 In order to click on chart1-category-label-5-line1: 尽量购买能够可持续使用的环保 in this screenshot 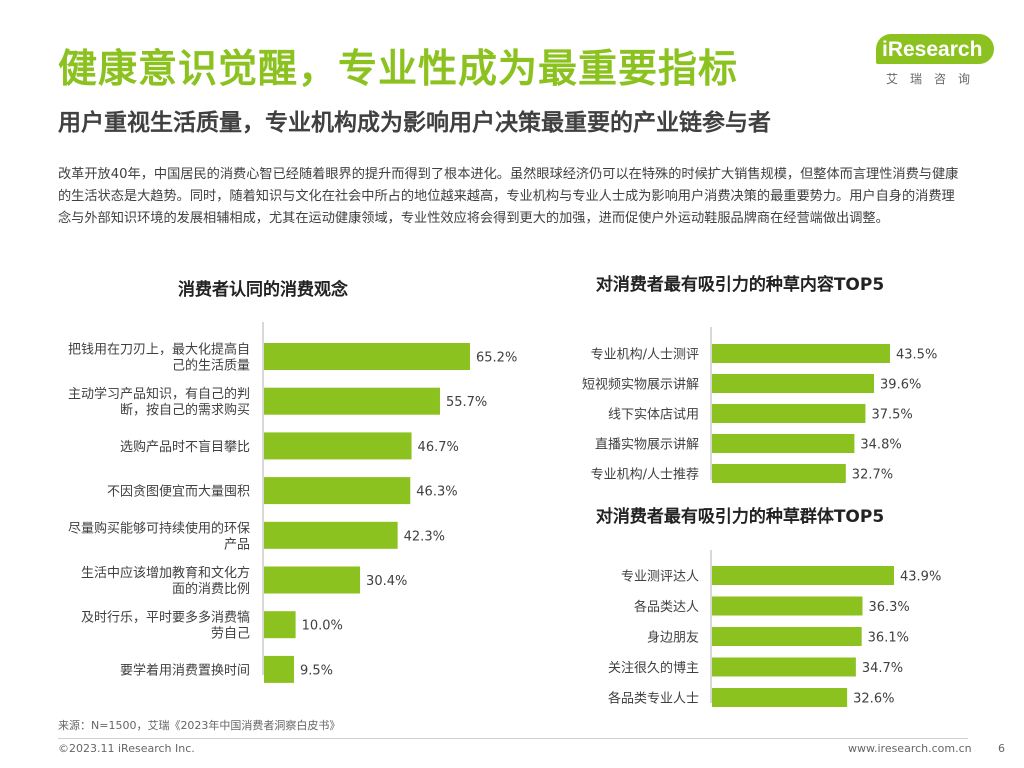, I will do `click(159, 528)`.